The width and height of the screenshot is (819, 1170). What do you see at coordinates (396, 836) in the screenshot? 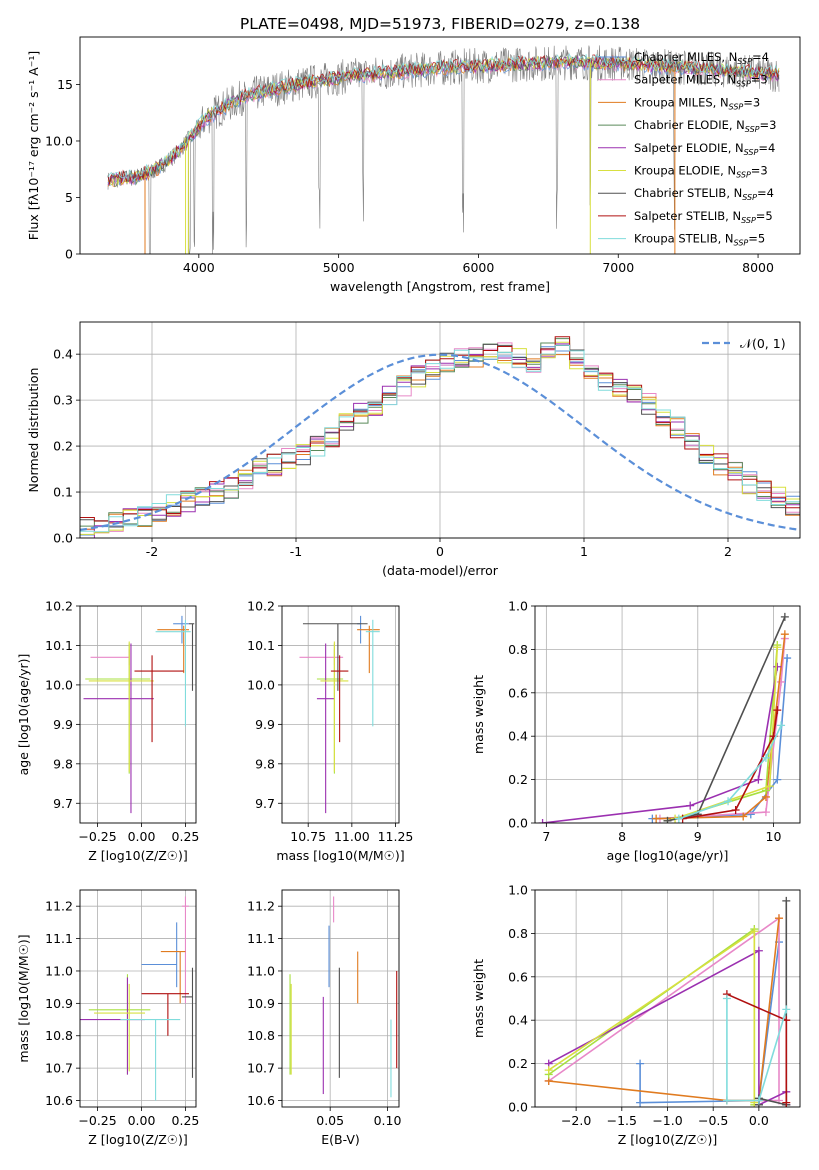
I see `x-tick-label: 11.25` at bounding box center [396, 836].